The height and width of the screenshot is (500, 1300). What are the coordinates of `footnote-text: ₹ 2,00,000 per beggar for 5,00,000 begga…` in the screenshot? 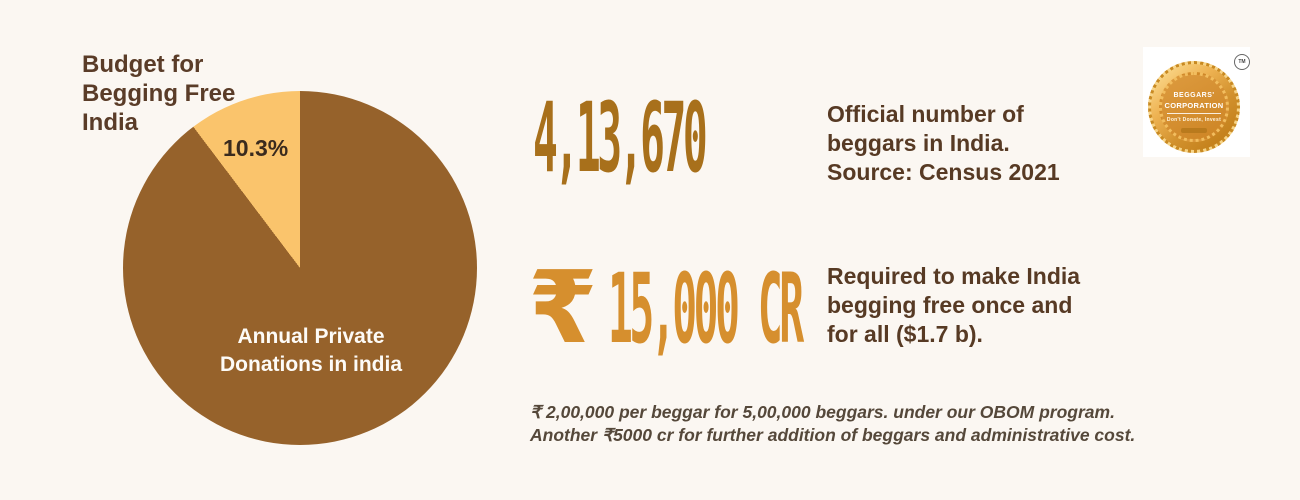 It's located at (833, 423).